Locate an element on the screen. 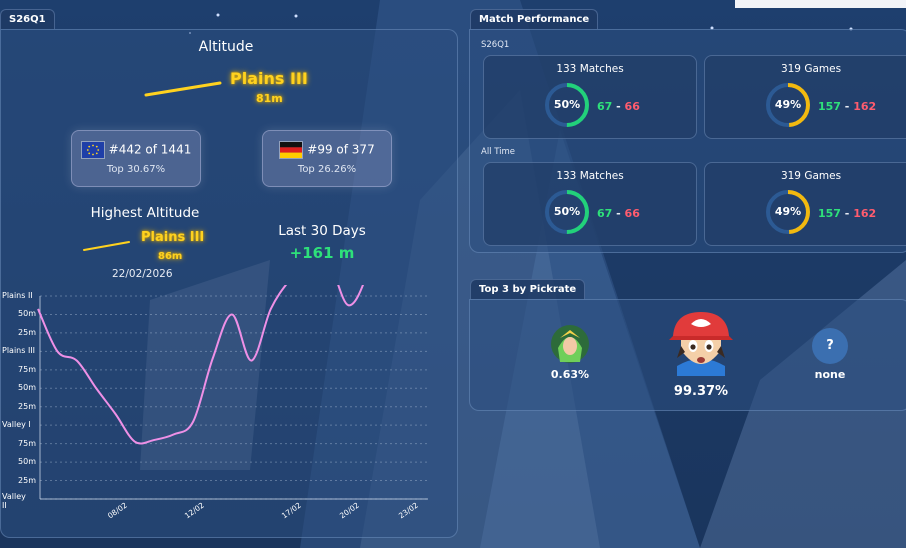 The height and width of the screenshot is (548, 906). y-tick-label: Plains II is located at coordinates (17, 295).